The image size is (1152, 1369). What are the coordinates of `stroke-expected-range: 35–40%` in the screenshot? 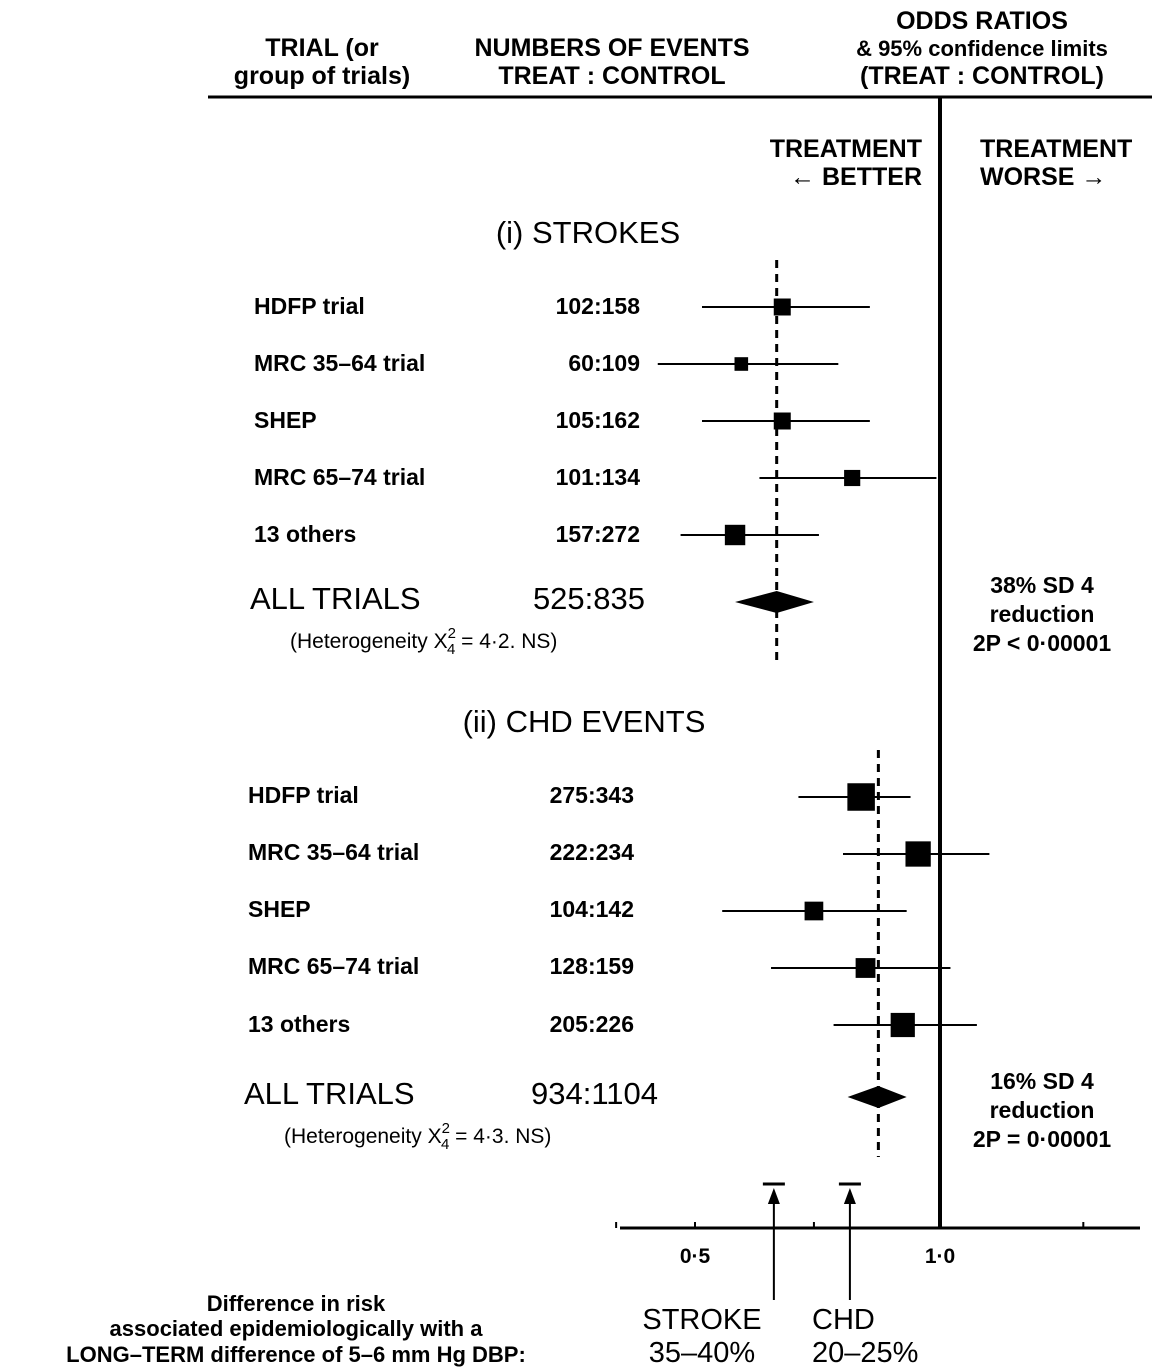 It's located at (702, 1353).